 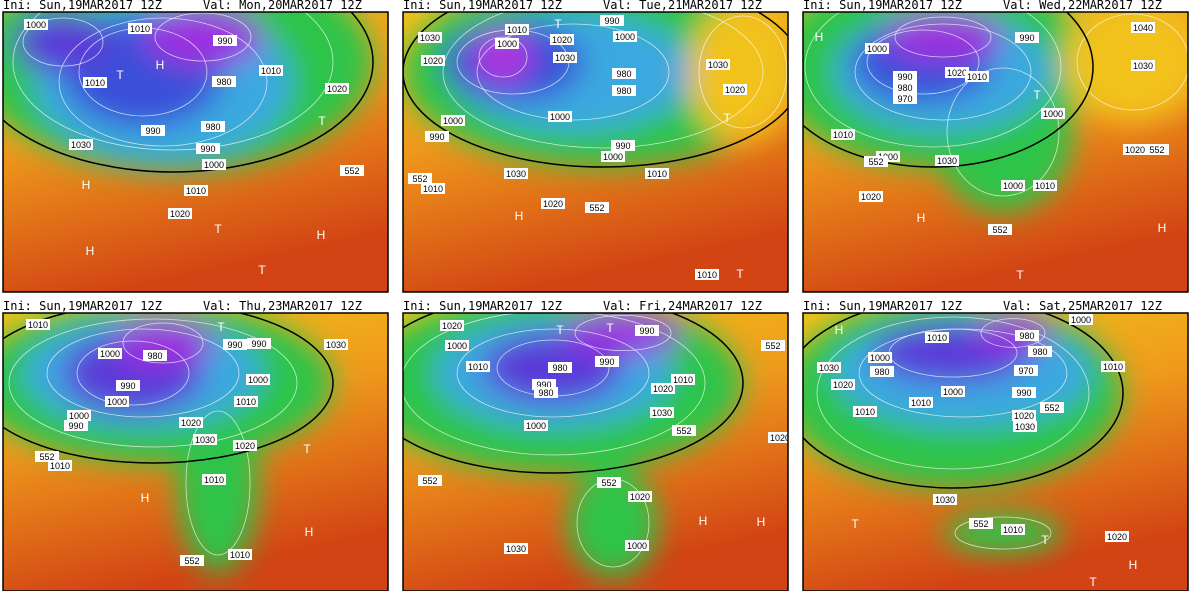 I want to click on valid-time: Val: Mon,20MAR2017 12Z, so click(x=282, y=6).